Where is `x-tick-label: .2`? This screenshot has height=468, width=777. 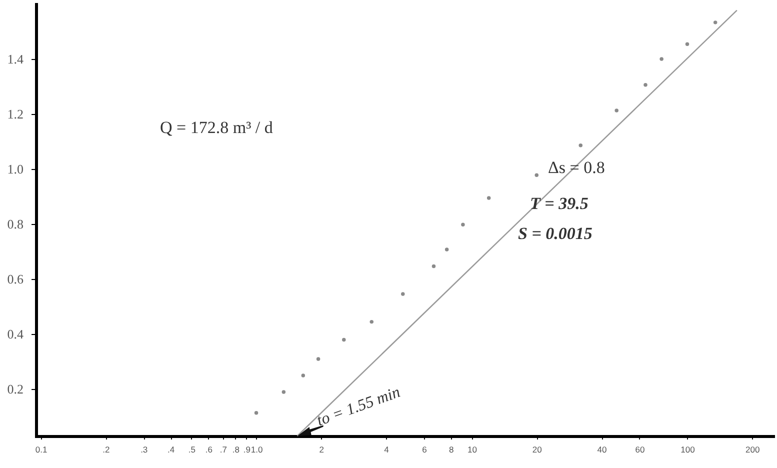 x-tick-label: .2 is located at coordinates (106, 449).